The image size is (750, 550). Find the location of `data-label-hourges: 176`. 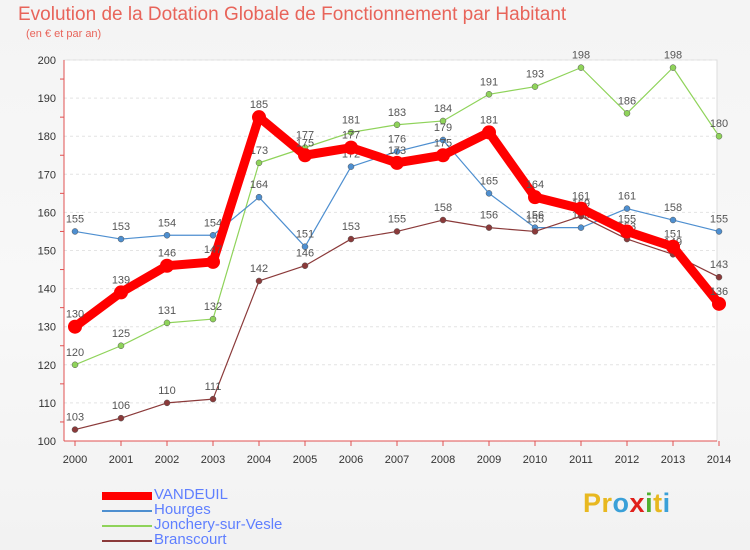

data-label-hourges: 176 is located at coordinates (397, 139).